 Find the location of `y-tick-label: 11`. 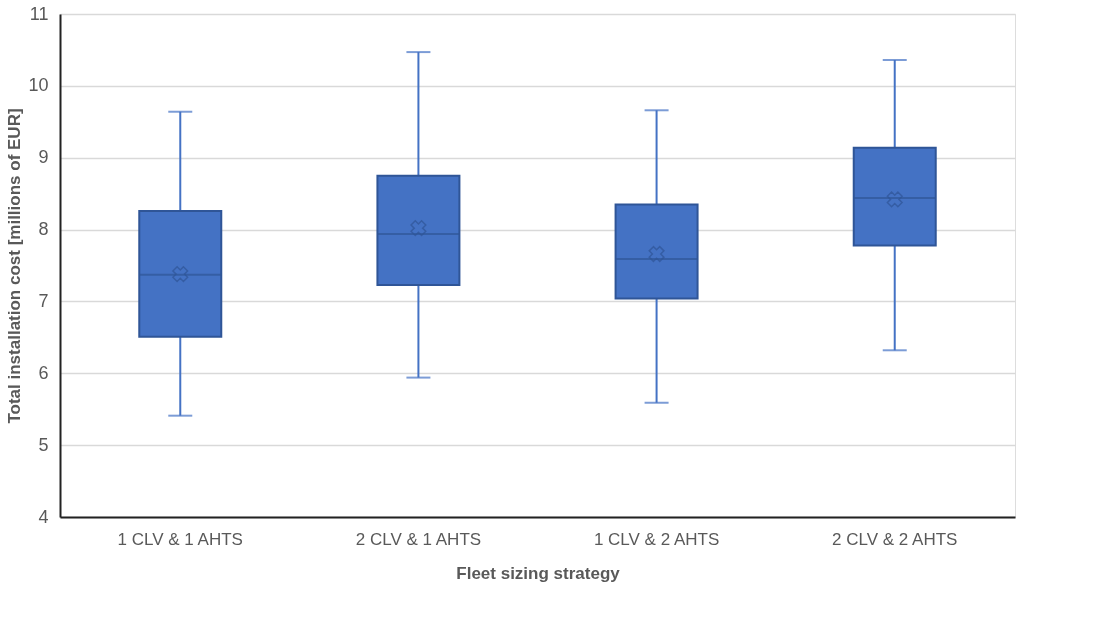

y-tick-label: 11 is located at coordinates (39, 13).